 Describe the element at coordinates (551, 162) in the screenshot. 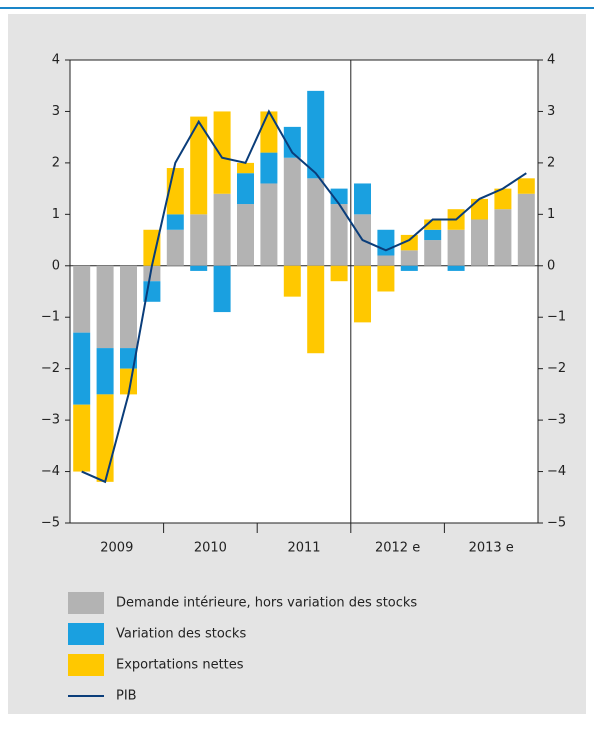

I see `y2-tick-label: 2` at that location.